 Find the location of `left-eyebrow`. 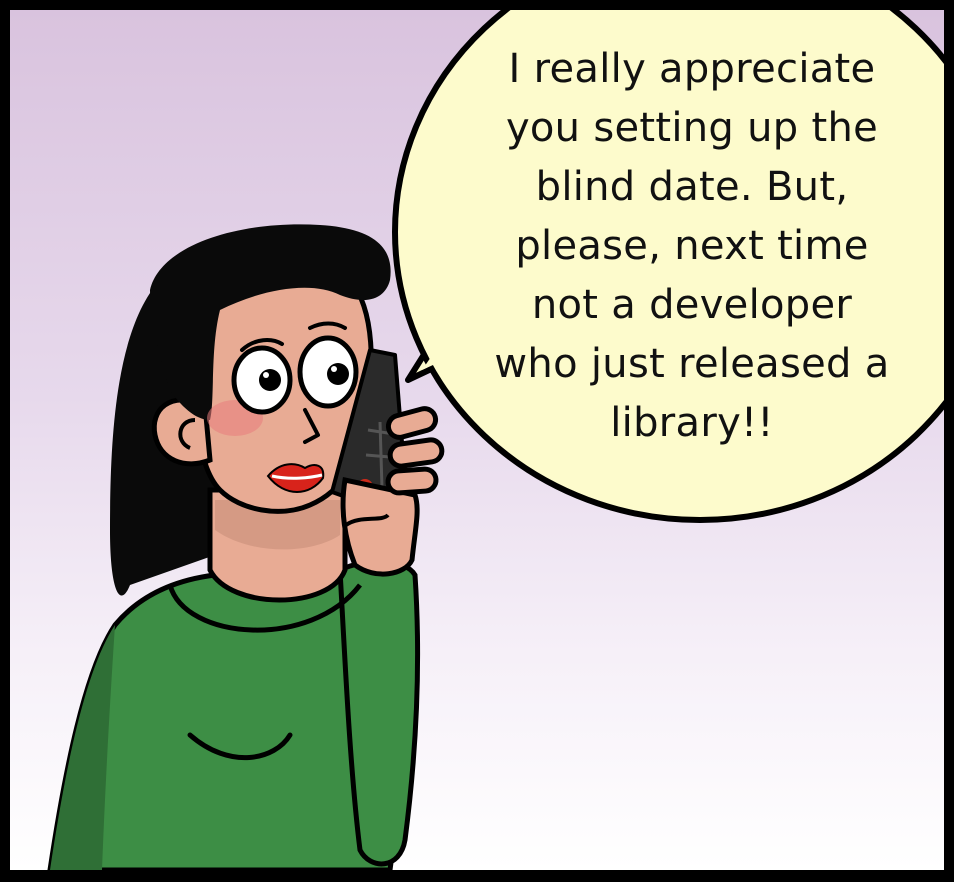

left-eyebrow is located at coordinates (262, 345).